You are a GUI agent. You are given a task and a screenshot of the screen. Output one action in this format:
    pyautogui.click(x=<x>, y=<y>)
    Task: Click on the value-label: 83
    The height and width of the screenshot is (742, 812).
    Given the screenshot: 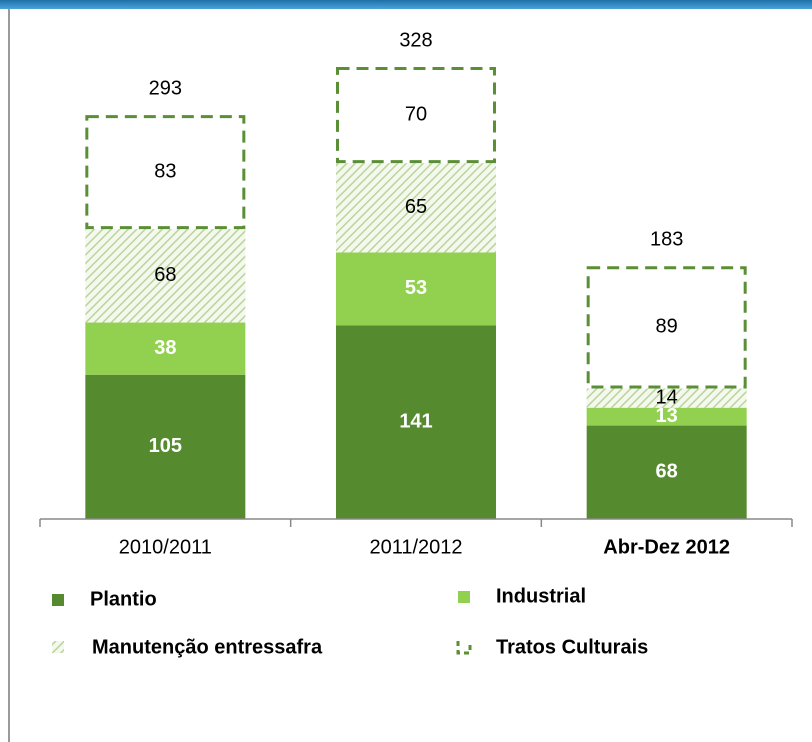 What is the action you would take?
    pyautogui.click(x=165, y=171)
    